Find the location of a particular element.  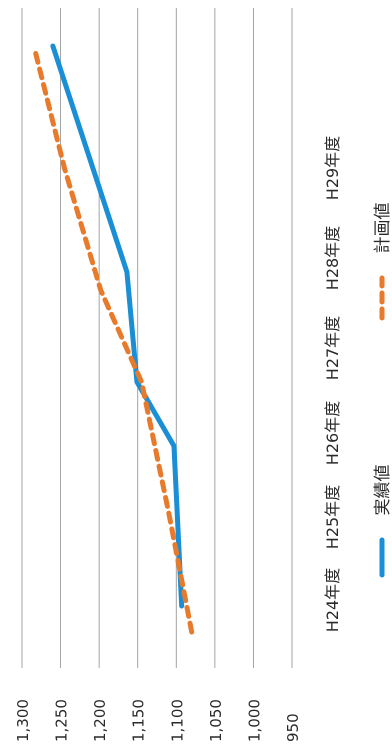

y-tick-label: 950 is located at coordinates (293, 727).